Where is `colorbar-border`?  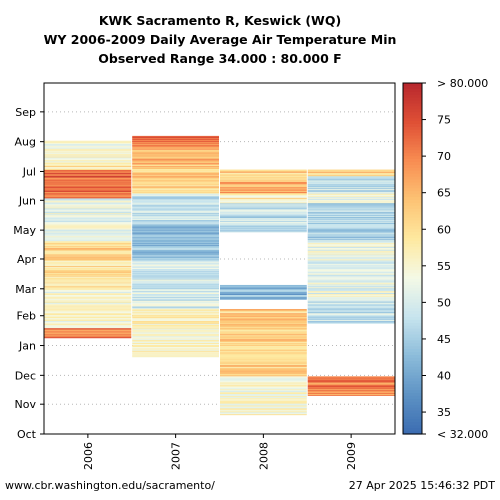 colorbar-border is located at coordinates (412, 258).